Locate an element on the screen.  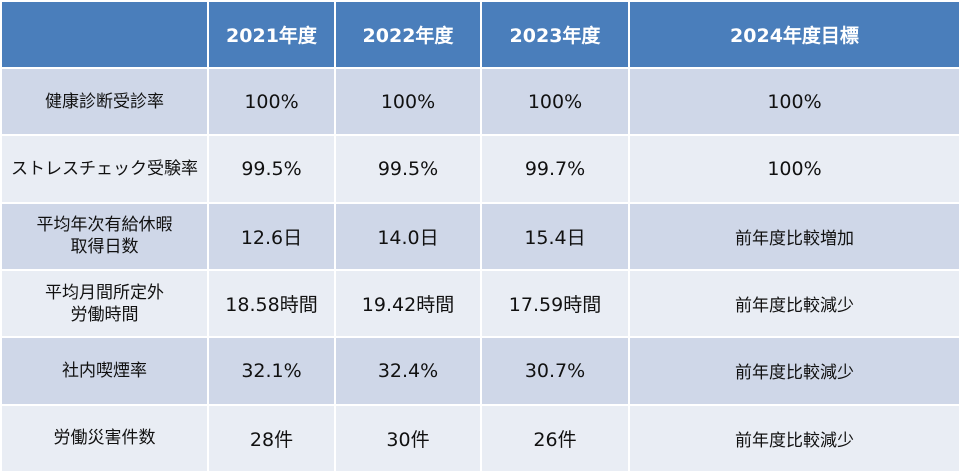
table-row: 平均年次有給休暇 取得日数 12.6日 14.0日 15.4日 前年度比較増加 is located at coordinates (480, 236).